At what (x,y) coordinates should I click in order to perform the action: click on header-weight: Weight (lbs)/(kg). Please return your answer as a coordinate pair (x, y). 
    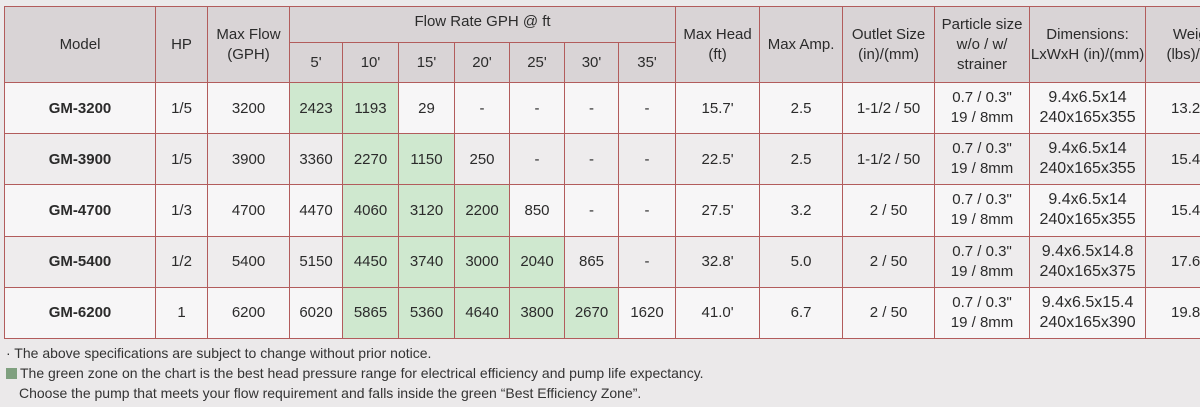
    Looking at the image, I should click on (1172, 44).